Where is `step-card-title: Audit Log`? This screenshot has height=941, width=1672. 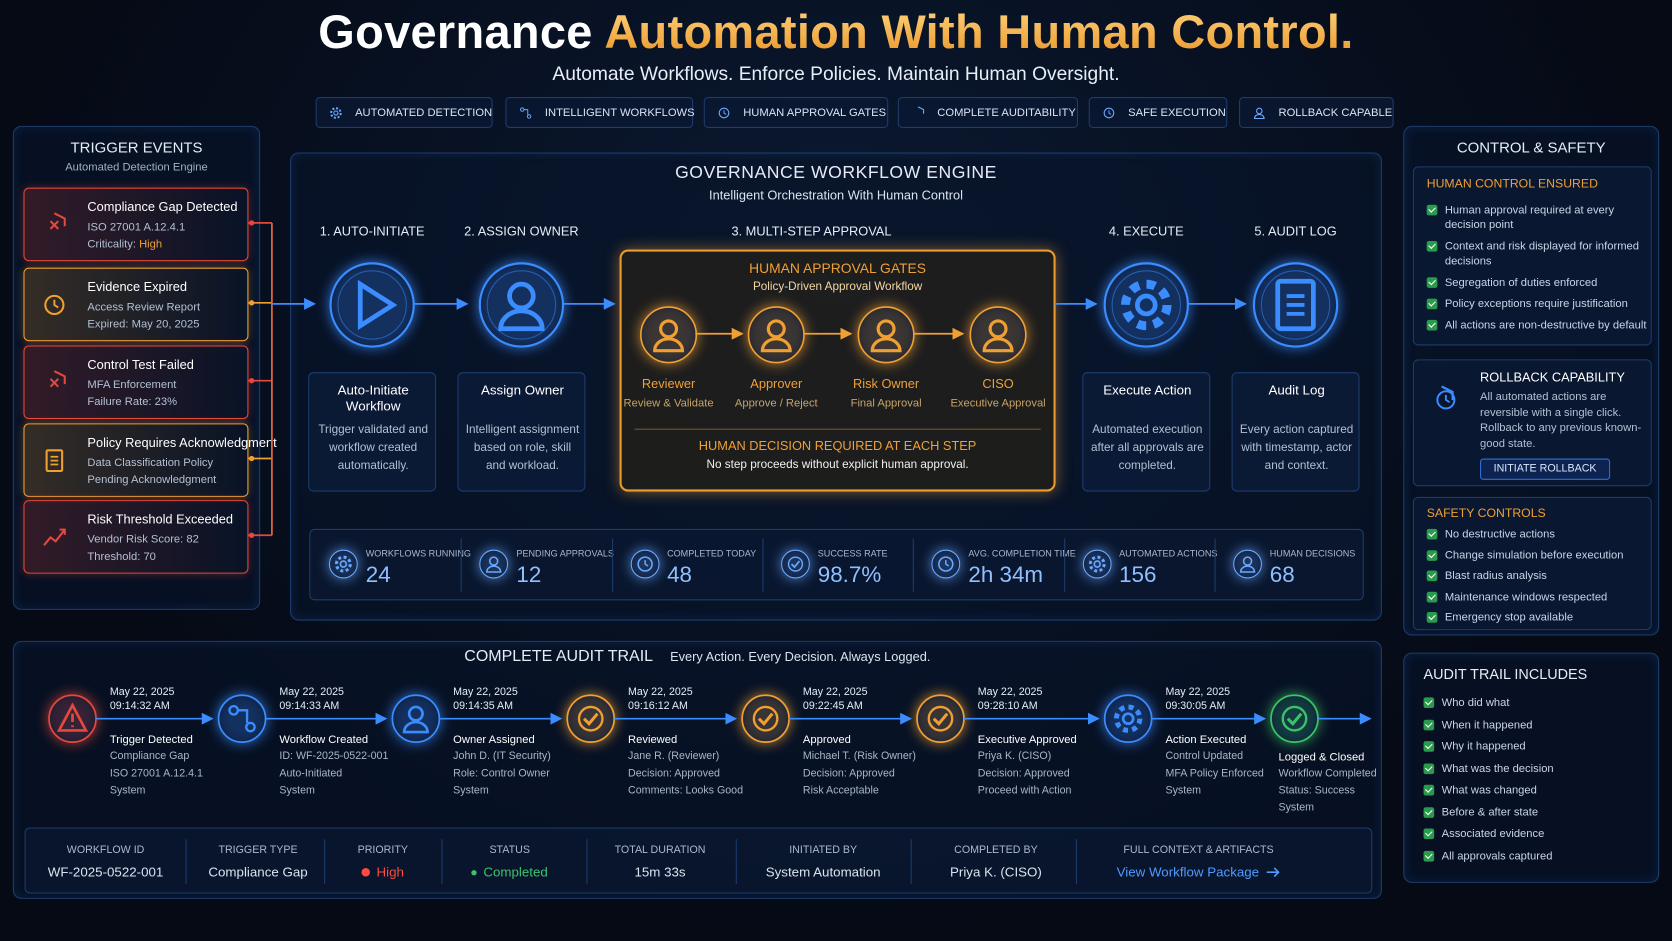
step-card-title: Audit Log is located at coordinates (1296, 390).